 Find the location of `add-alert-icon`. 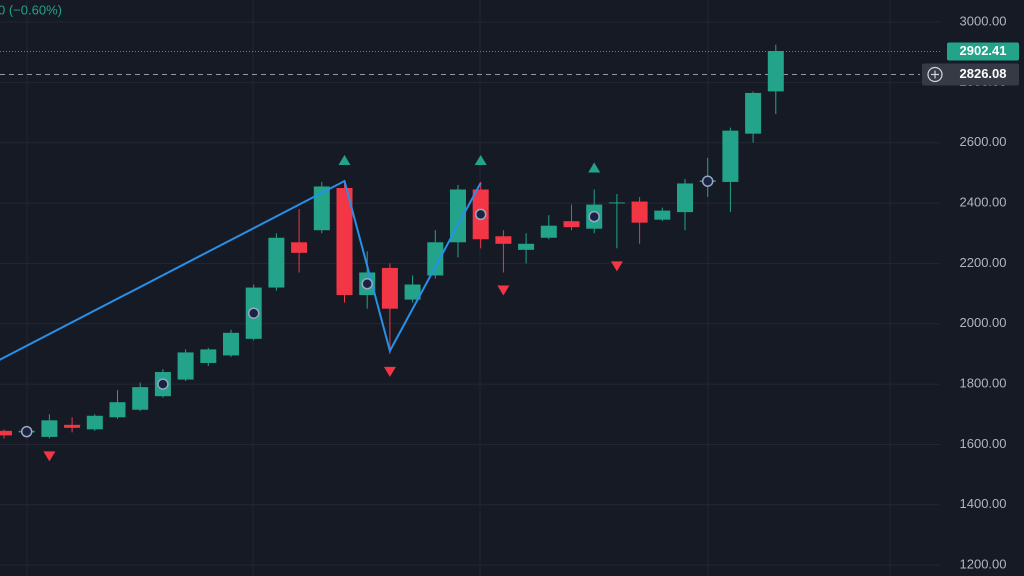

add-alert-icon is located at coordinates (935, 74).